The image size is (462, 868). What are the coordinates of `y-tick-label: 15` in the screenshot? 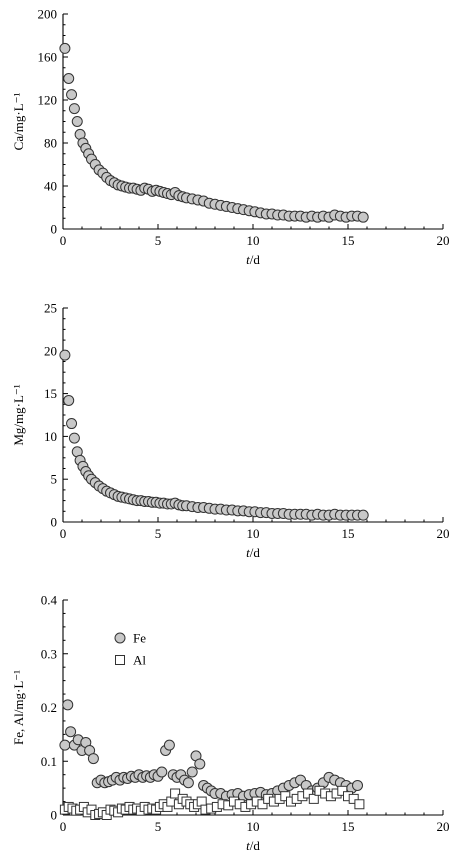 It's located at (50, 393).